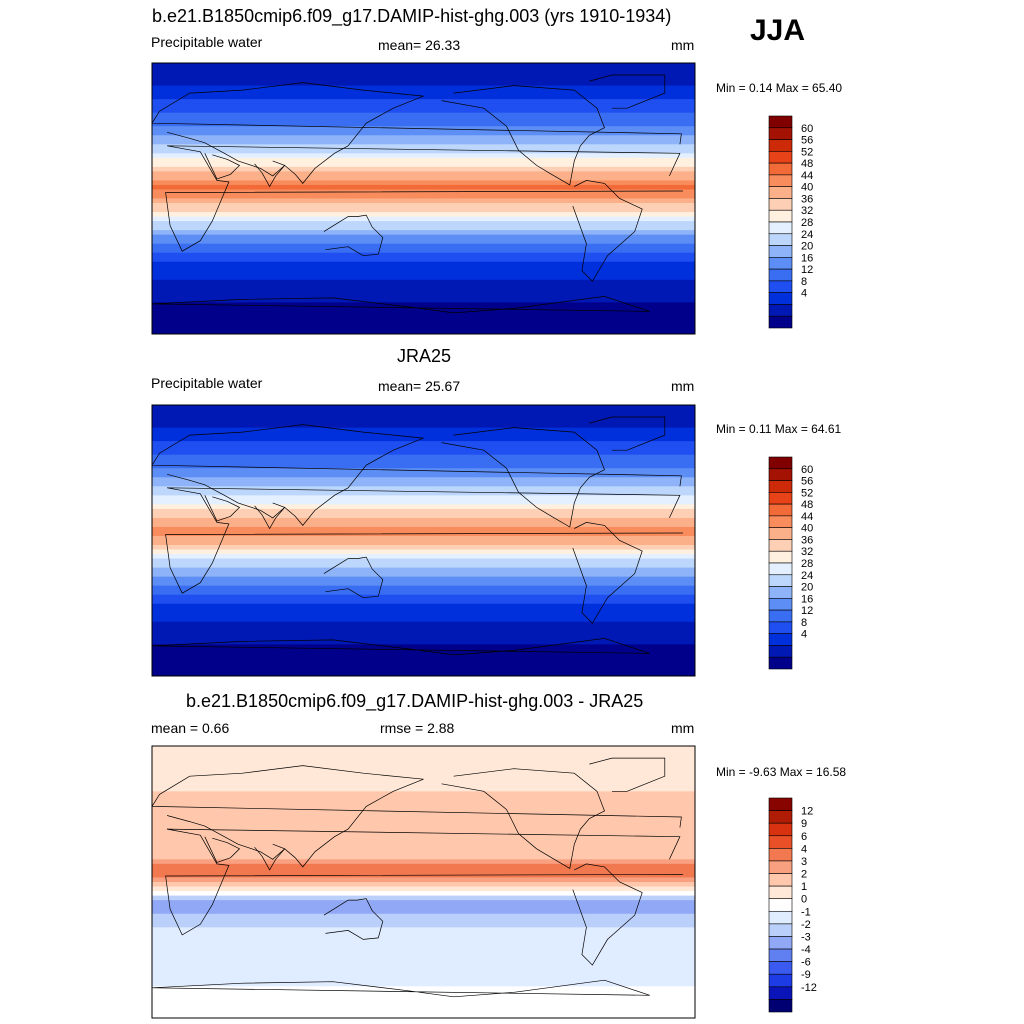  I want to click on colorbar-tick-label: 56, so click(807, 141).